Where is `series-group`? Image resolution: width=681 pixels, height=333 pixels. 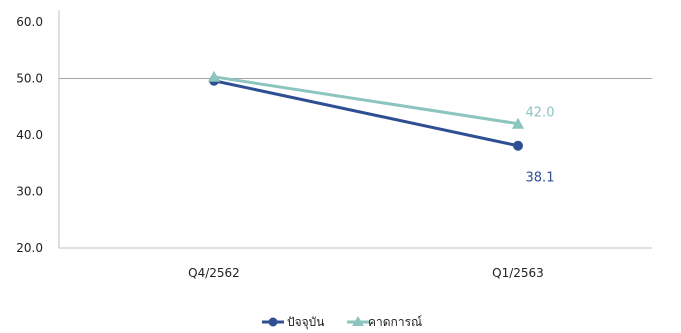
series-group is located at coordinates (366, 110).